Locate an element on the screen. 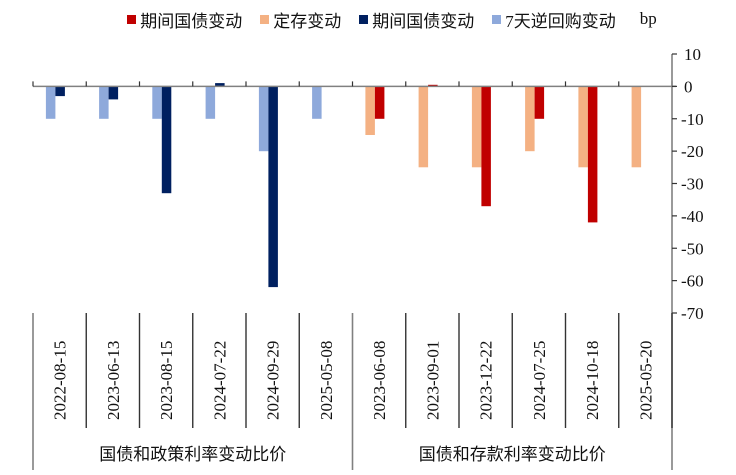 Image resolution: width=736 pixels, height=475 pixels. x-category-label: 2023-06-08 is located at coordinates (379, 380).